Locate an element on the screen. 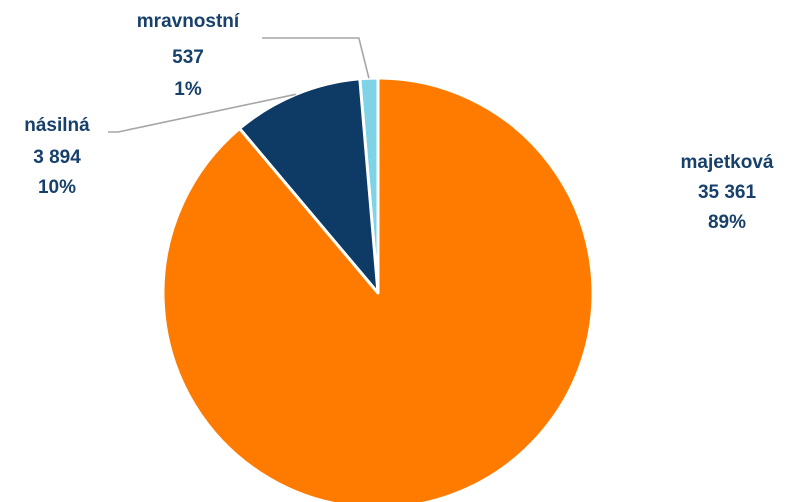  slice-label-percent-mravnostni: 1% is located at coordinates (188, 89).